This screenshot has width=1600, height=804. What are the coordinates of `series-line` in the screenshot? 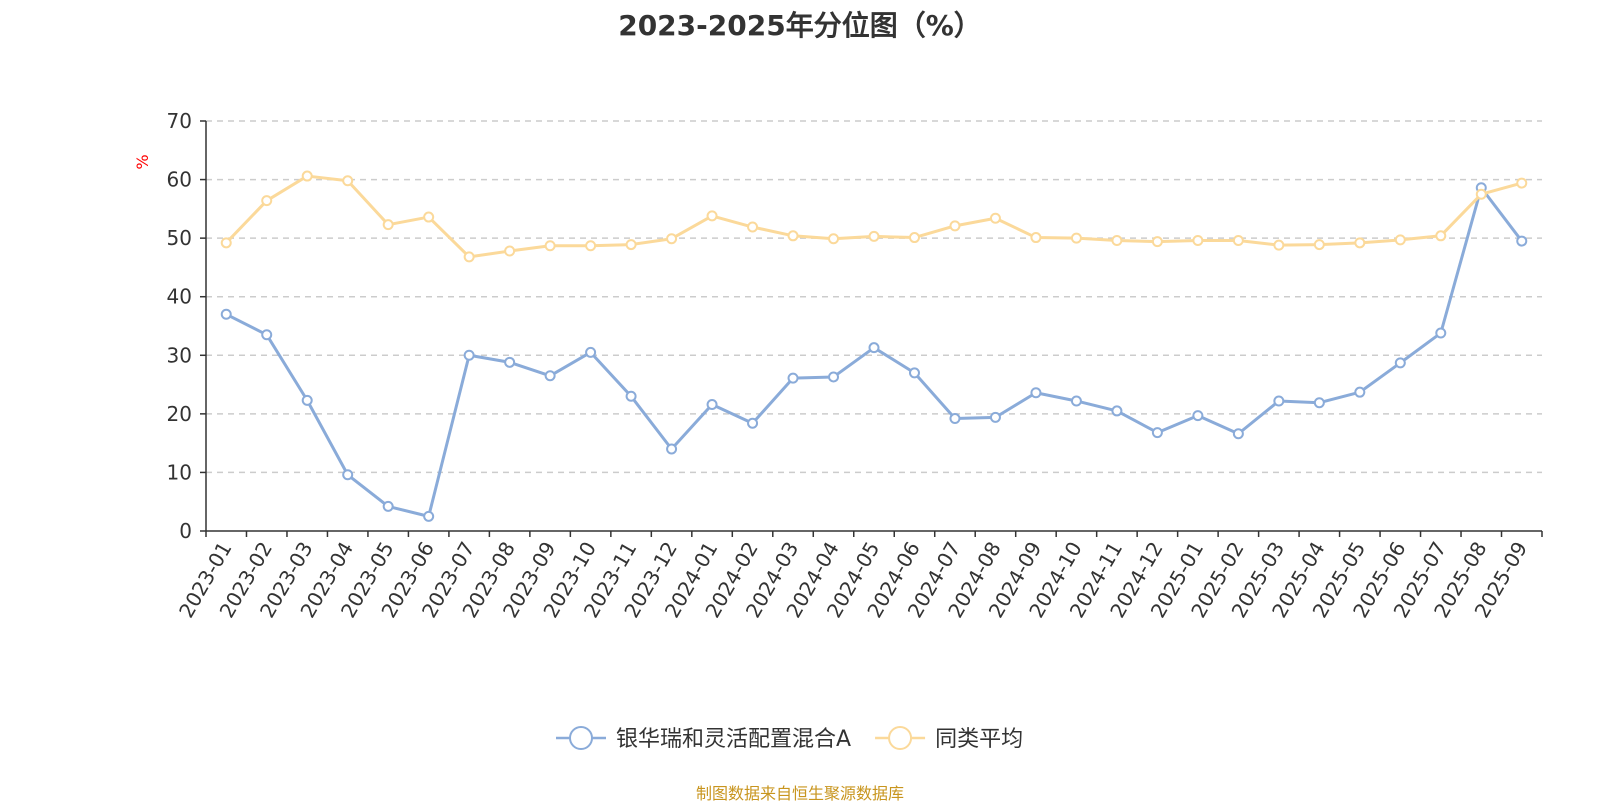 It's located at (874, 216).